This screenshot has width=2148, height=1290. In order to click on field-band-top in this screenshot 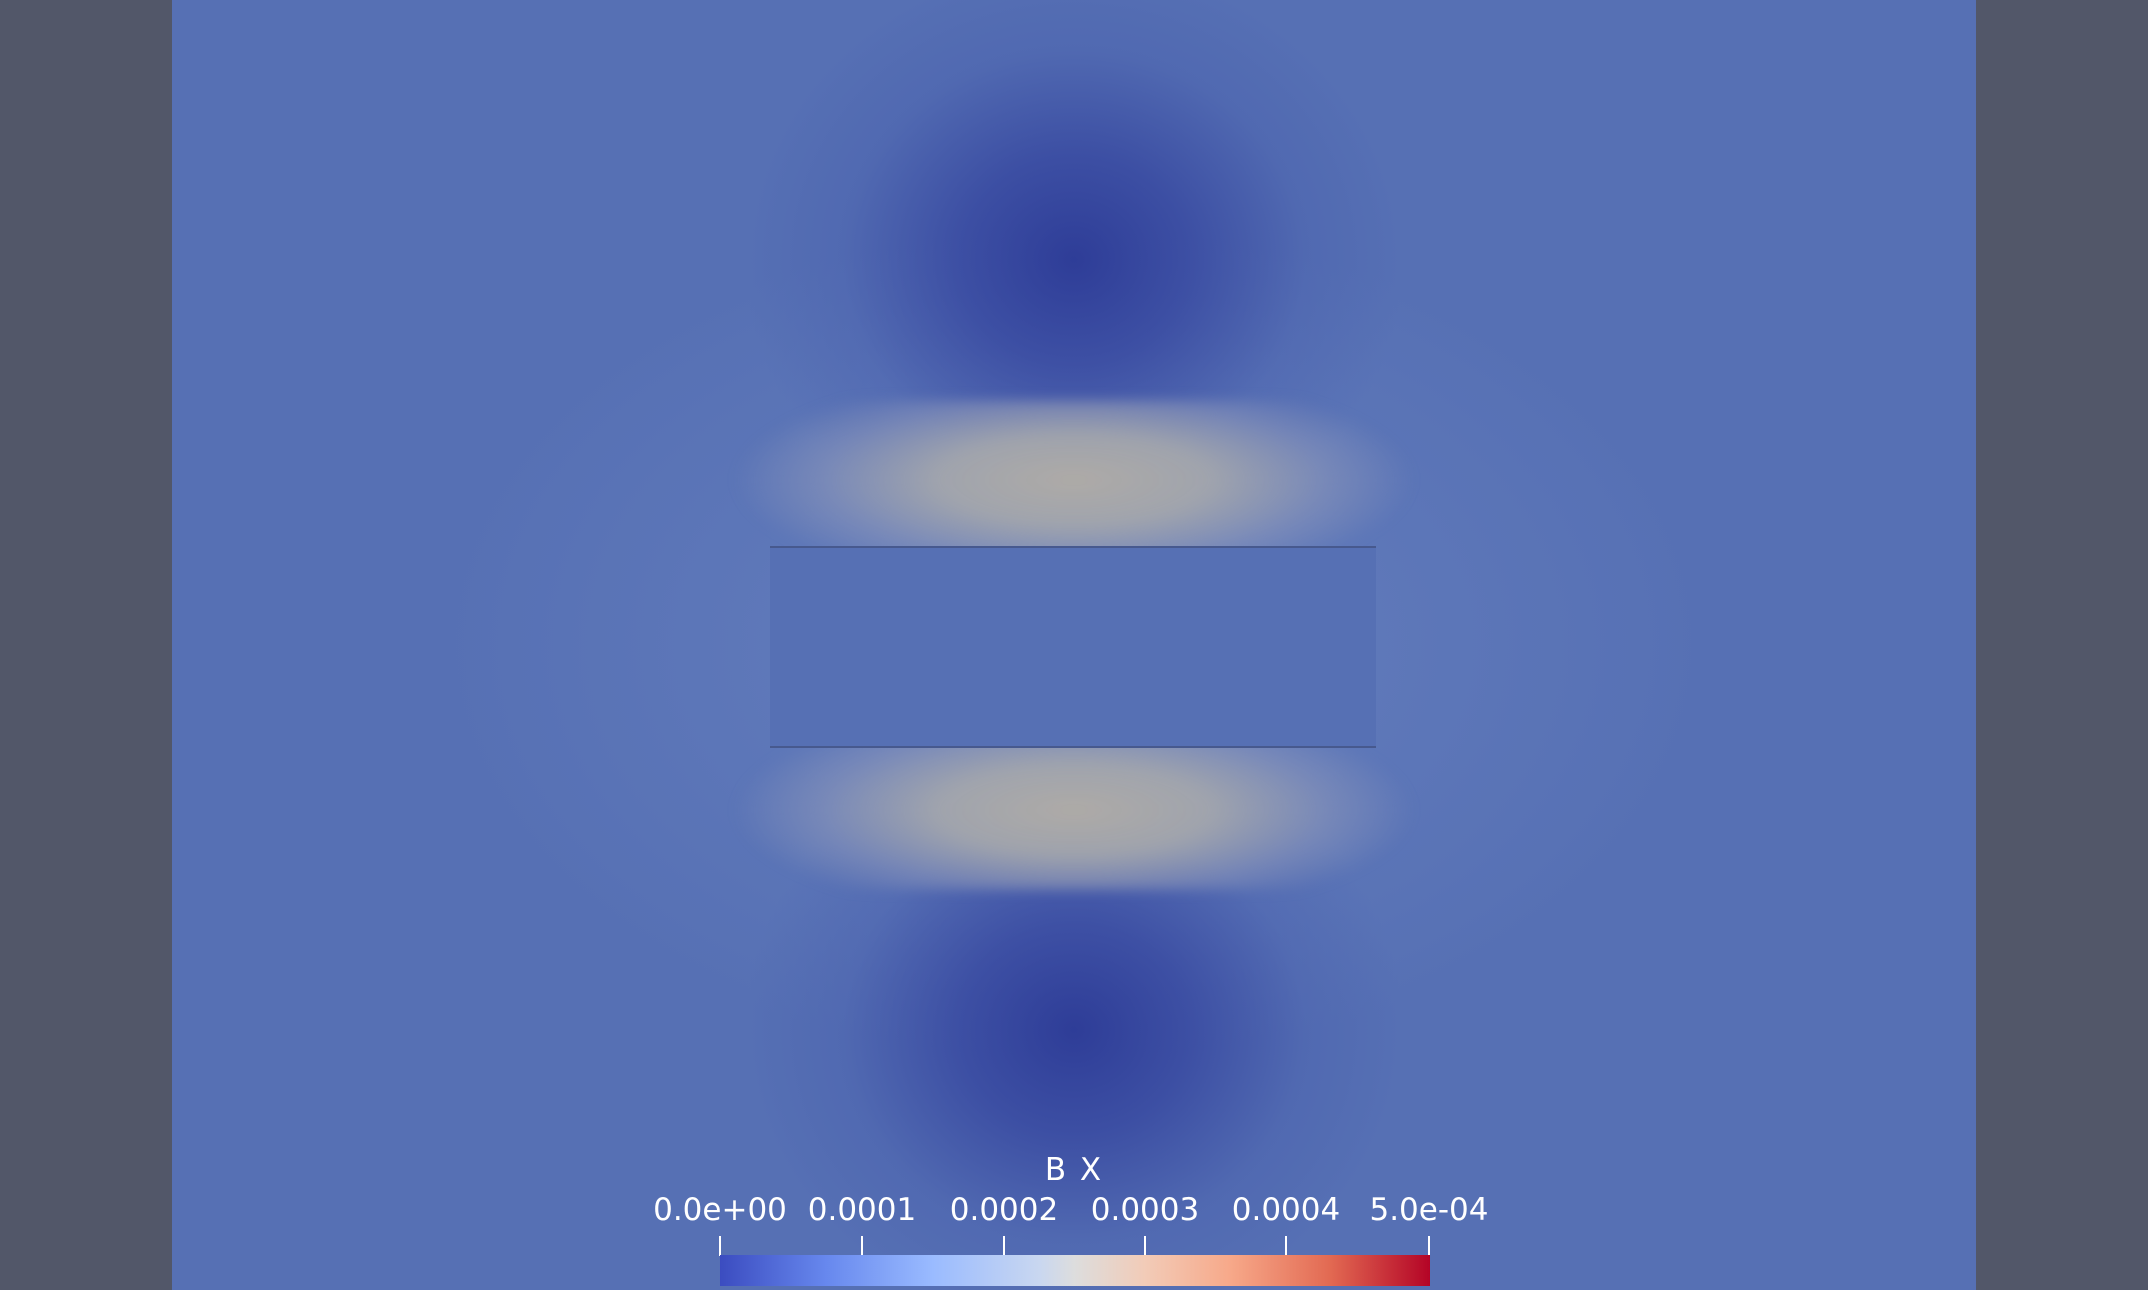, I will do `click(1074, 480)`.